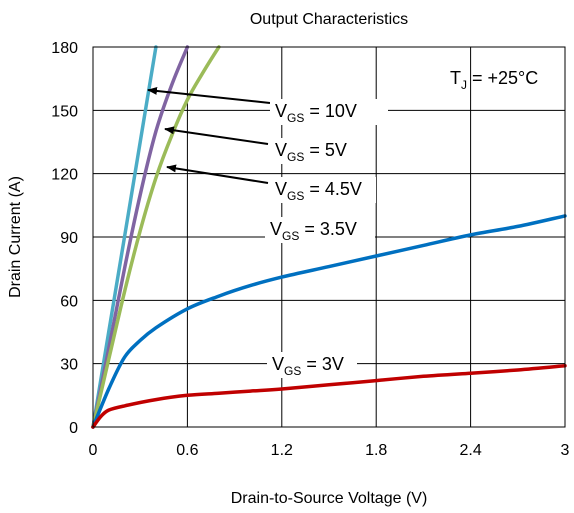 Image resolution: width=574 pixels, height=513 pixels. What do you see at coordinates (282, 450) in the screenshot?
I see `x-tick-label: 1.2` at bounding box center [282, 450].